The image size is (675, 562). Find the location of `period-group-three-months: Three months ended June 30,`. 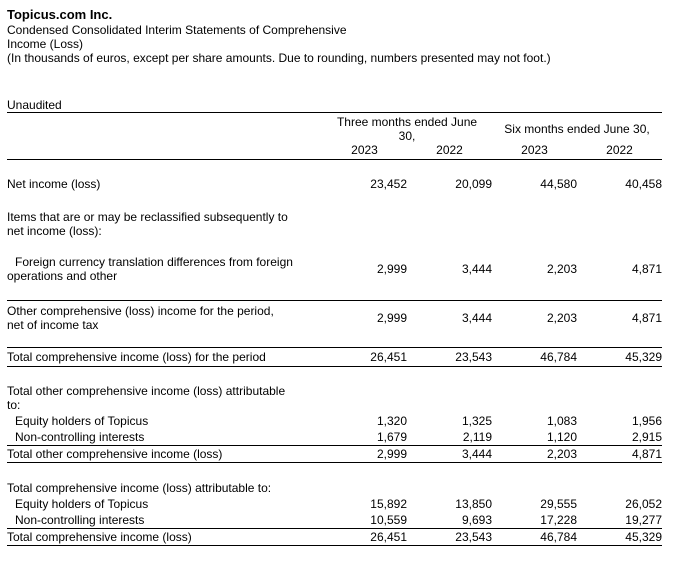

period-group-three-months: Three months ended June 30, is located at coordinates (407, 129).